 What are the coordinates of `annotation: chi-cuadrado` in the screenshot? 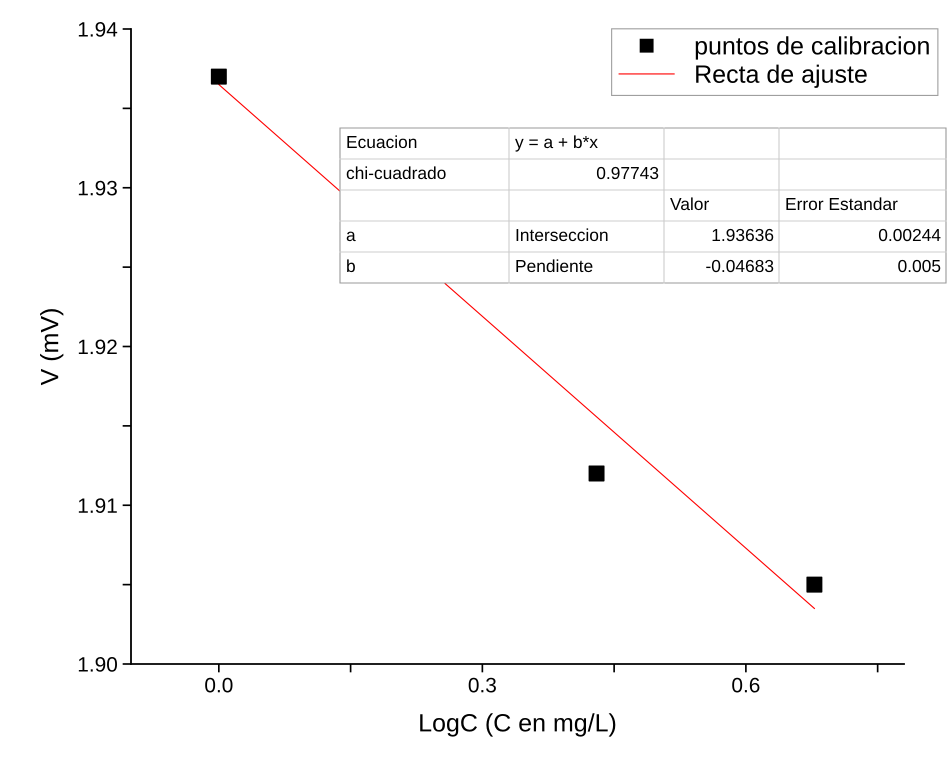 It's located at (396, 173).